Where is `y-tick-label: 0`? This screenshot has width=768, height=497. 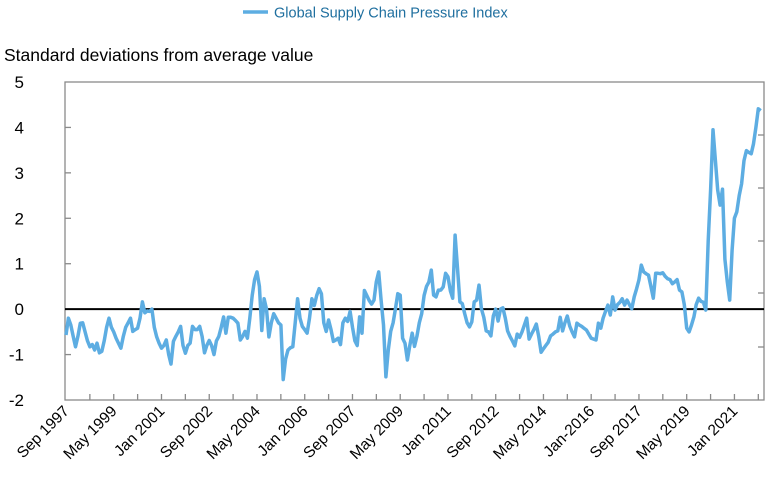
y-tick-label: 0 is located at coordinates (19, 309).